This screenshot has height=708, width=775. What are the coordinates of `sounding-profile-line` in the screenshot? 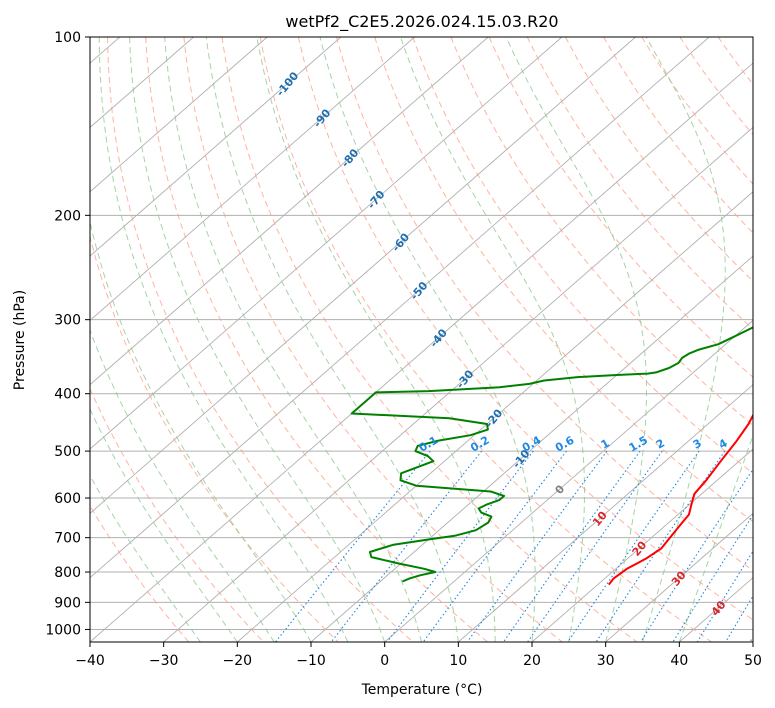 It's located at (680, 499).